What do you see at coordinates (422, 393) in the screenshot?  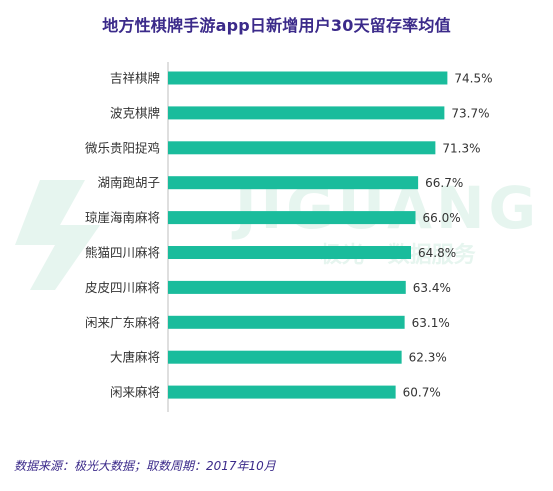 I see `value-label: 60.7%` at bounding box center [422, 393].